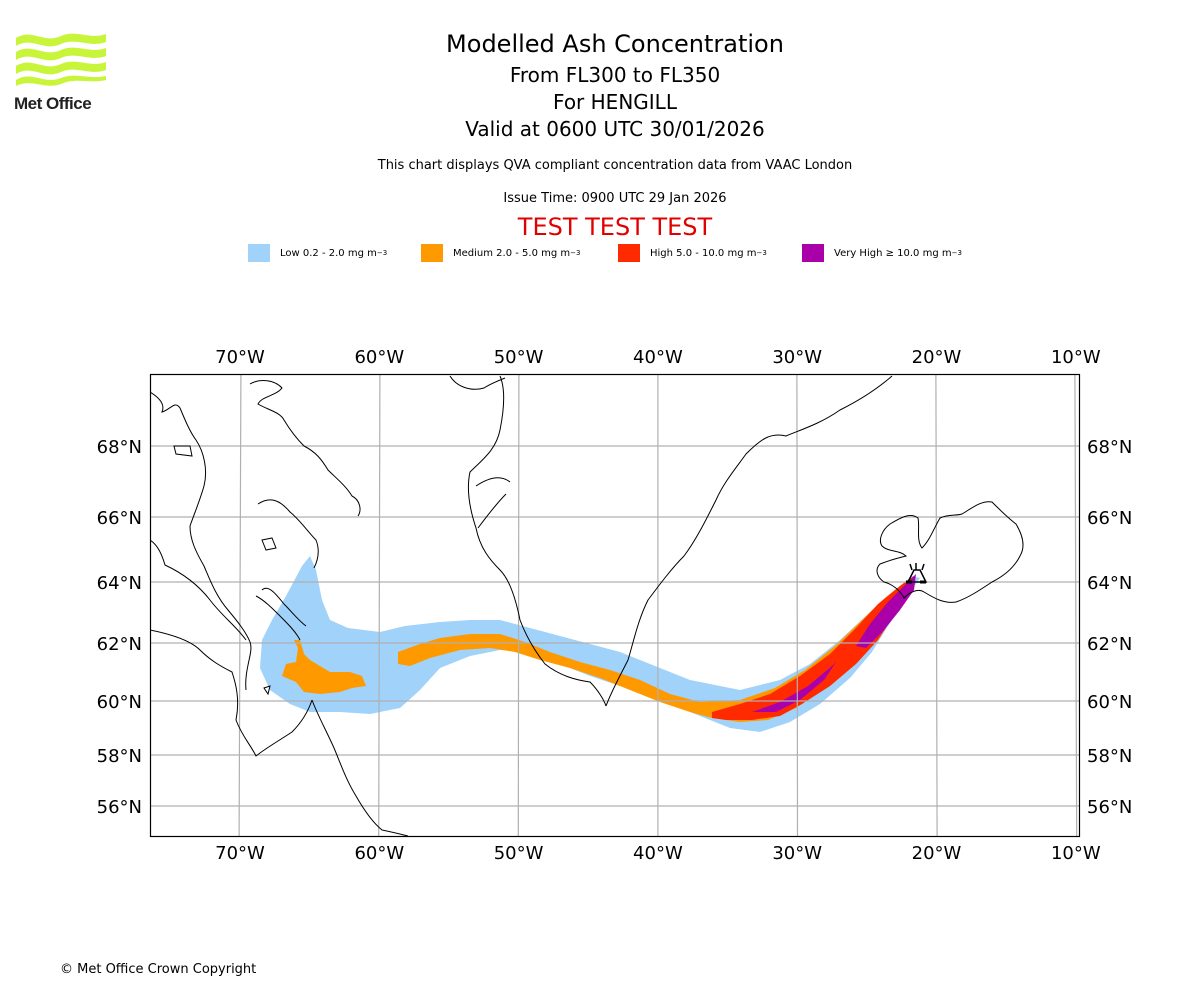  I want to click on coastline-baffin-east, so click(305, 474).